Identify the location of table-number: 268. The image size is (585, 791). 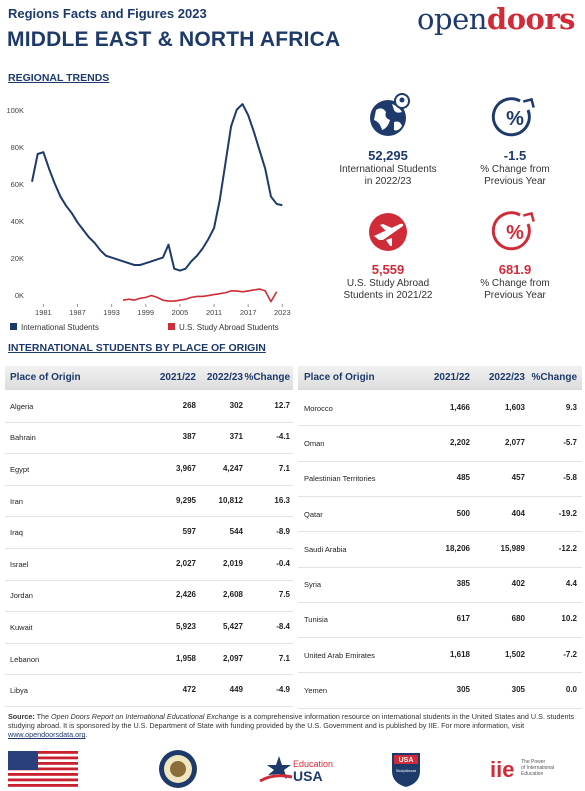
(189, 405).